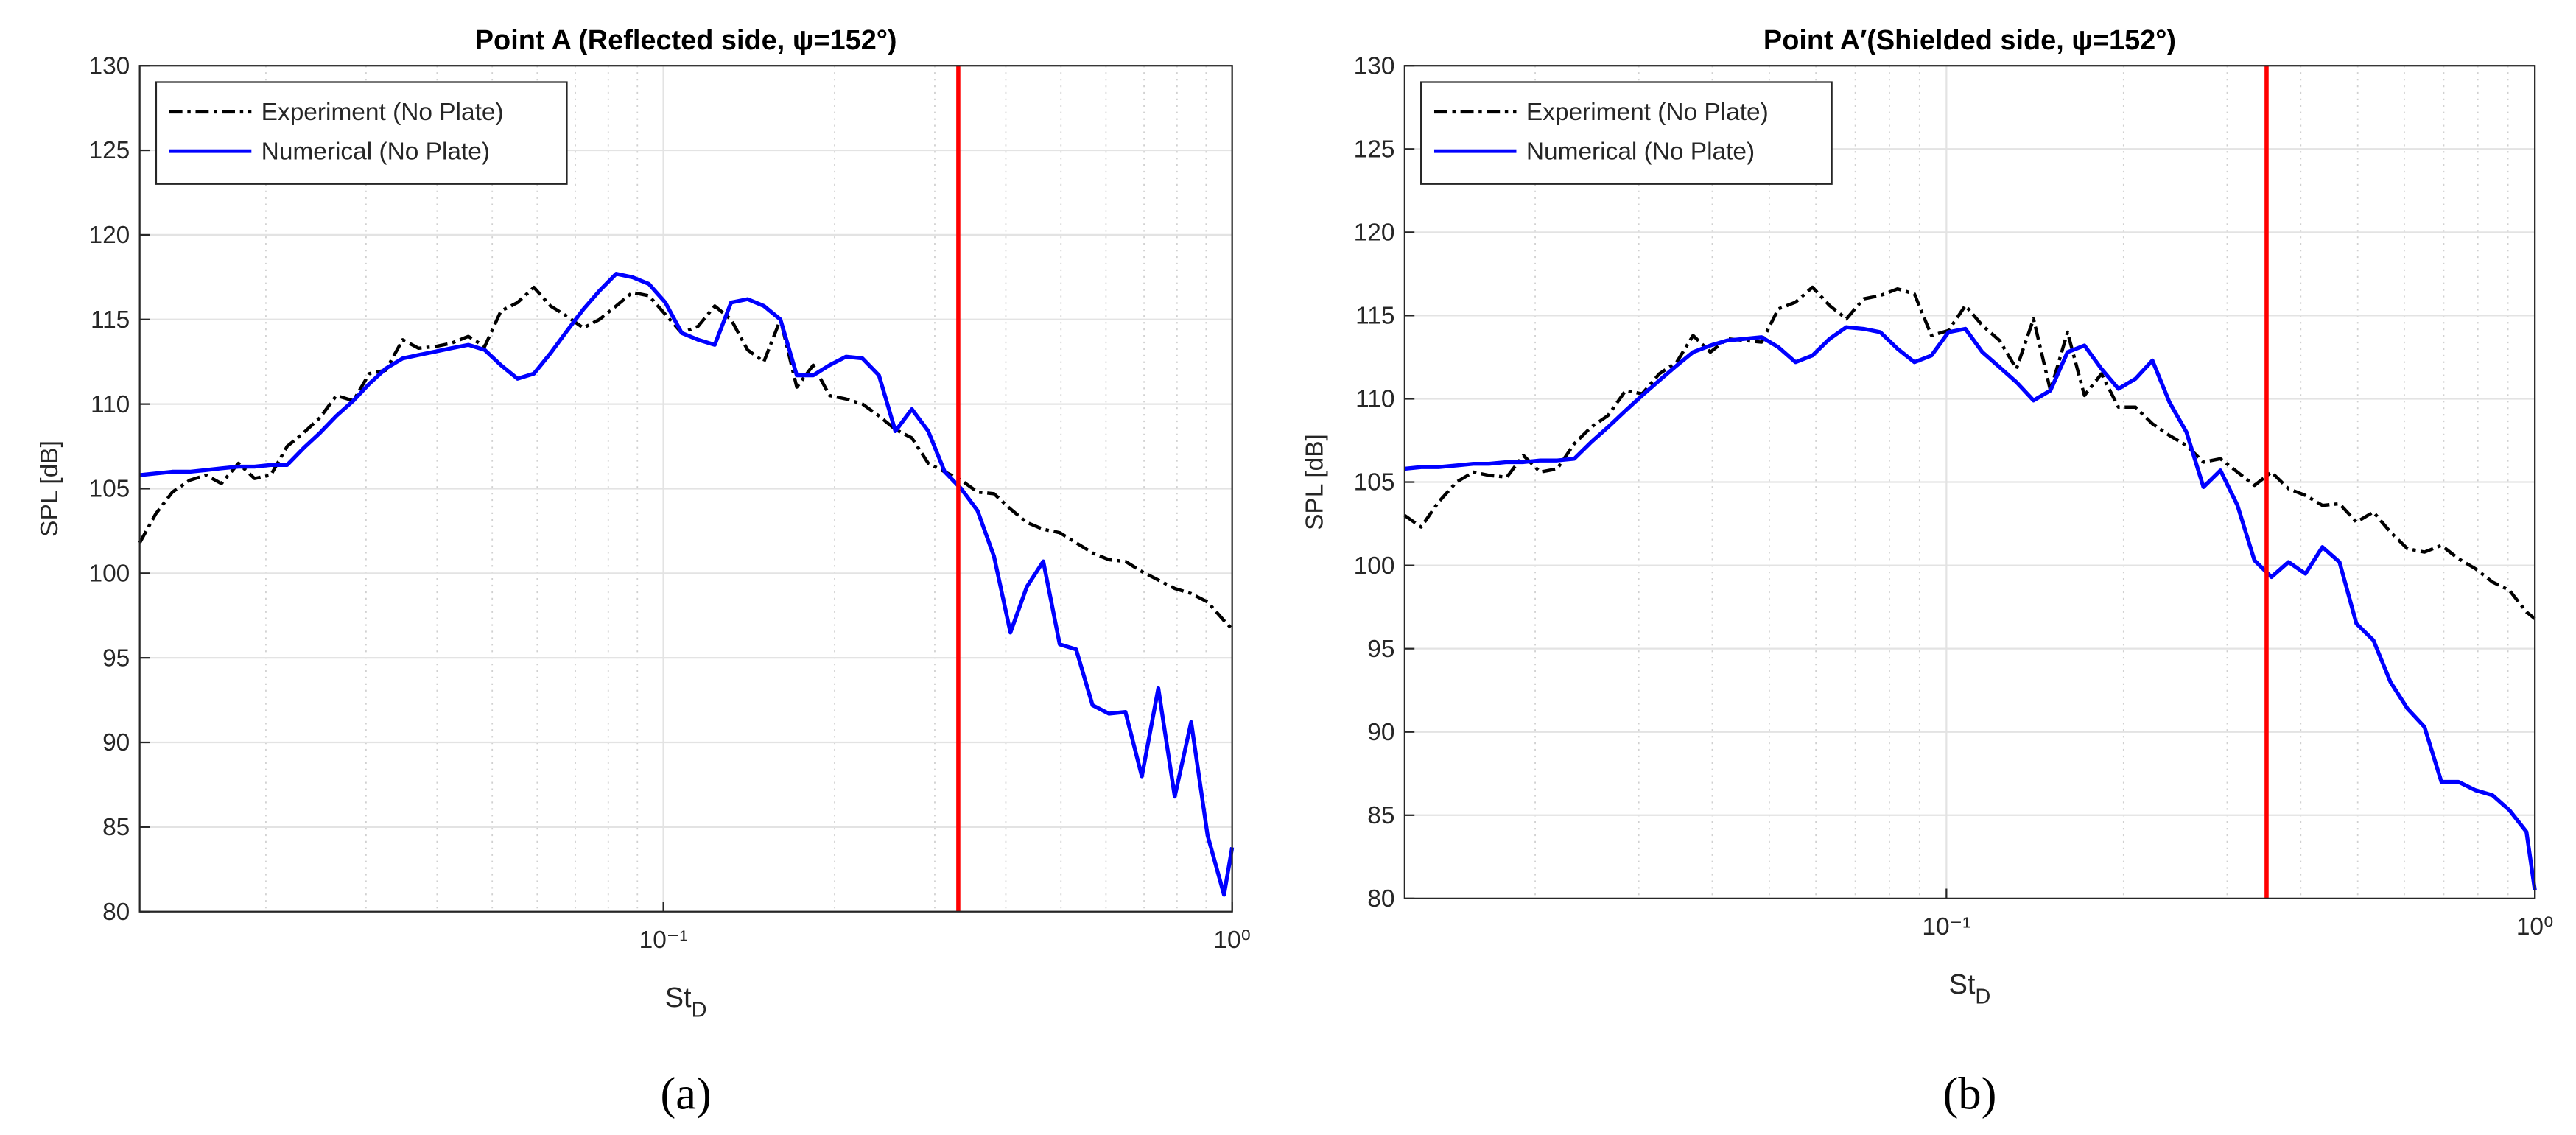 This screenshot has width=2576, height=1135. Describe the element at coordinates (686, 40) in the screenshot. I see `chart-title: Point A (Reflected side, ψ=152°)` at that location.